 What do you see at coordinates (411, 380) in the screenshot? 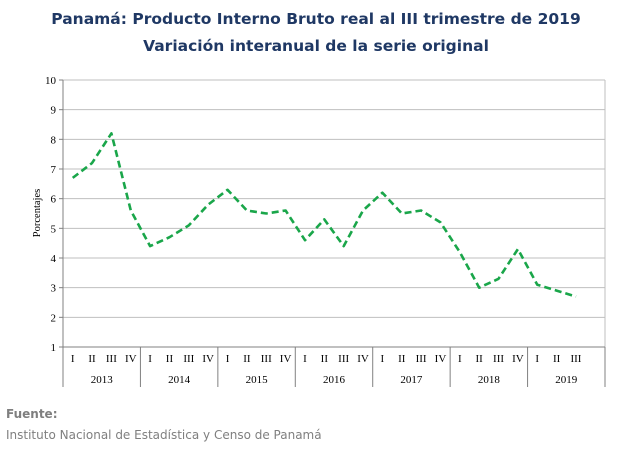
I see `year-label: 2017` at bounding box center [411, 380].